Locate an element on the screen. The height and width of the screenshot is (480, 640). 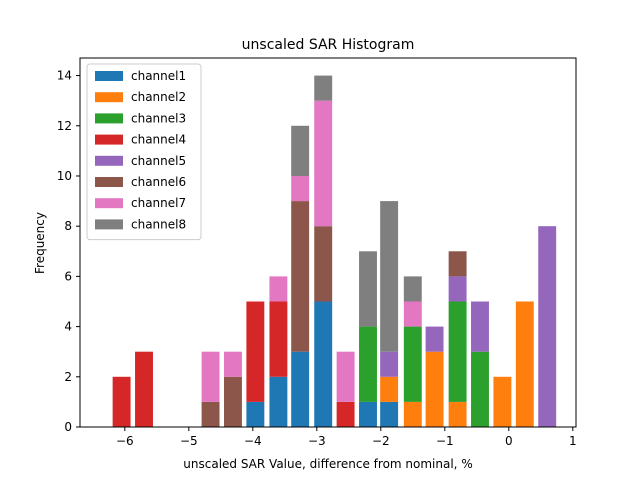
y-tick-label: 6 is located at coordinates (68, 276).